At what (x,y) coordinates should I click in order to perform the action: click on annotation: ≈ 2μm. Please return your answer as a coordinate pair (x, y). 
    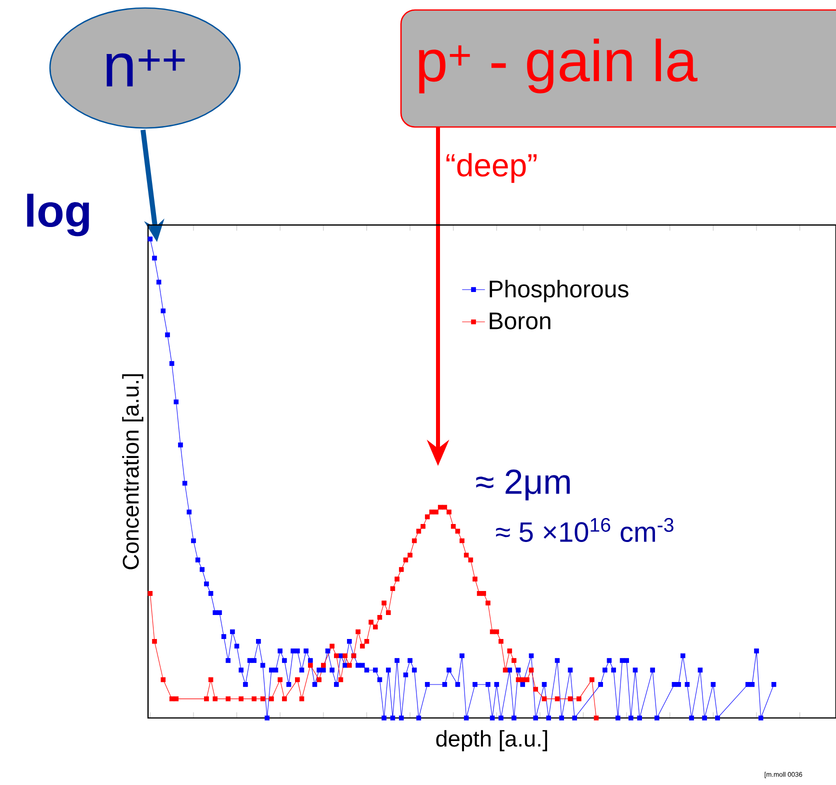
    Looking at the image, I should click on (523, 485).